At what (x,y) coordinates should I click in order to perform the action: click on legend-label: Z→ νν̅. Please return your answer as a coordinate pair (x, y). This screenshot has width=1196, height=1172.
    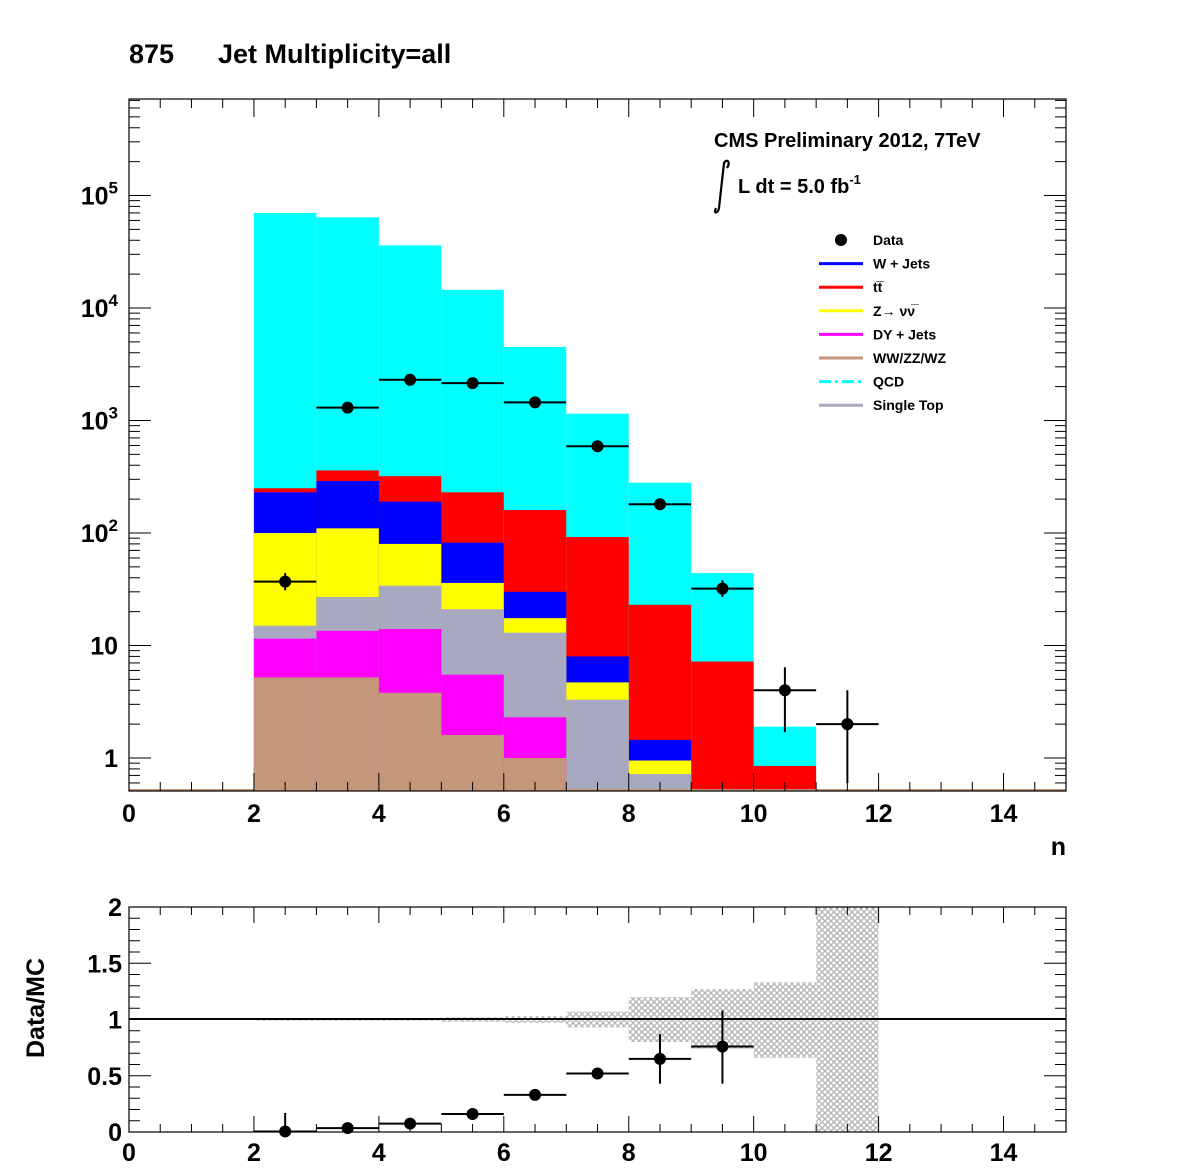
    Looking at the image, I should click on (896, 311).